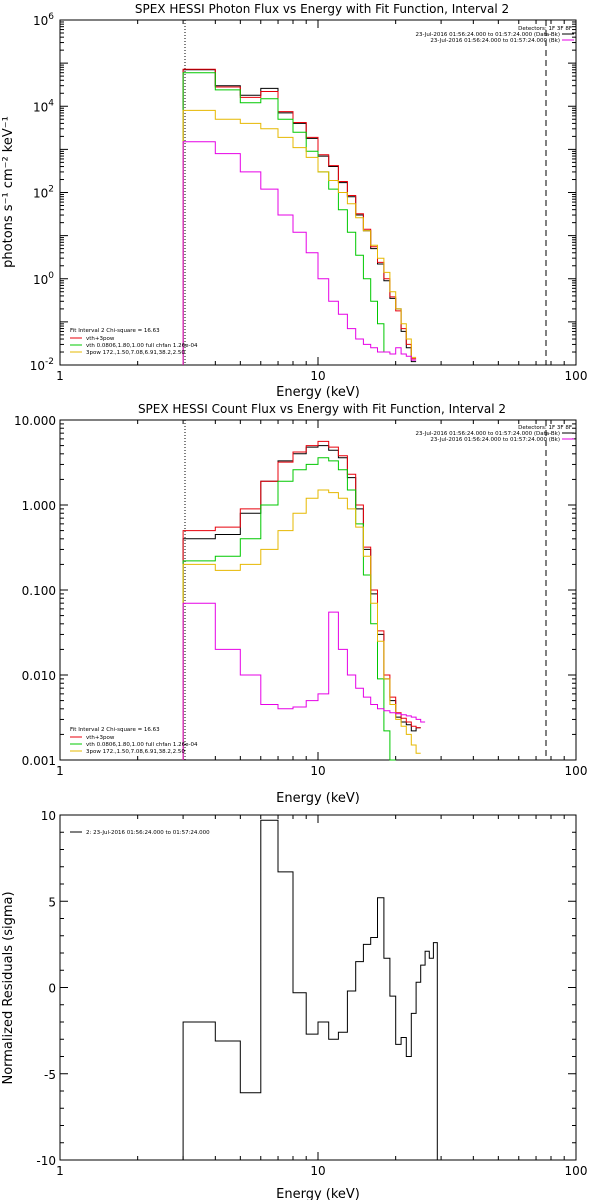 Image resolution: width=600 pixels, height=1200 pixels. I want to click on panel-1-x-tick-label: 100, so click(576, 376).